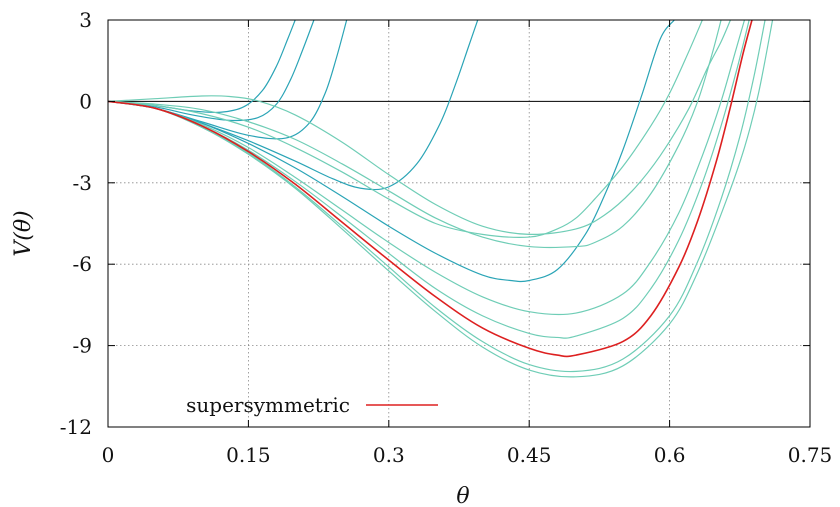  I want to click on y-tick-label: -3, so click(82, 183).